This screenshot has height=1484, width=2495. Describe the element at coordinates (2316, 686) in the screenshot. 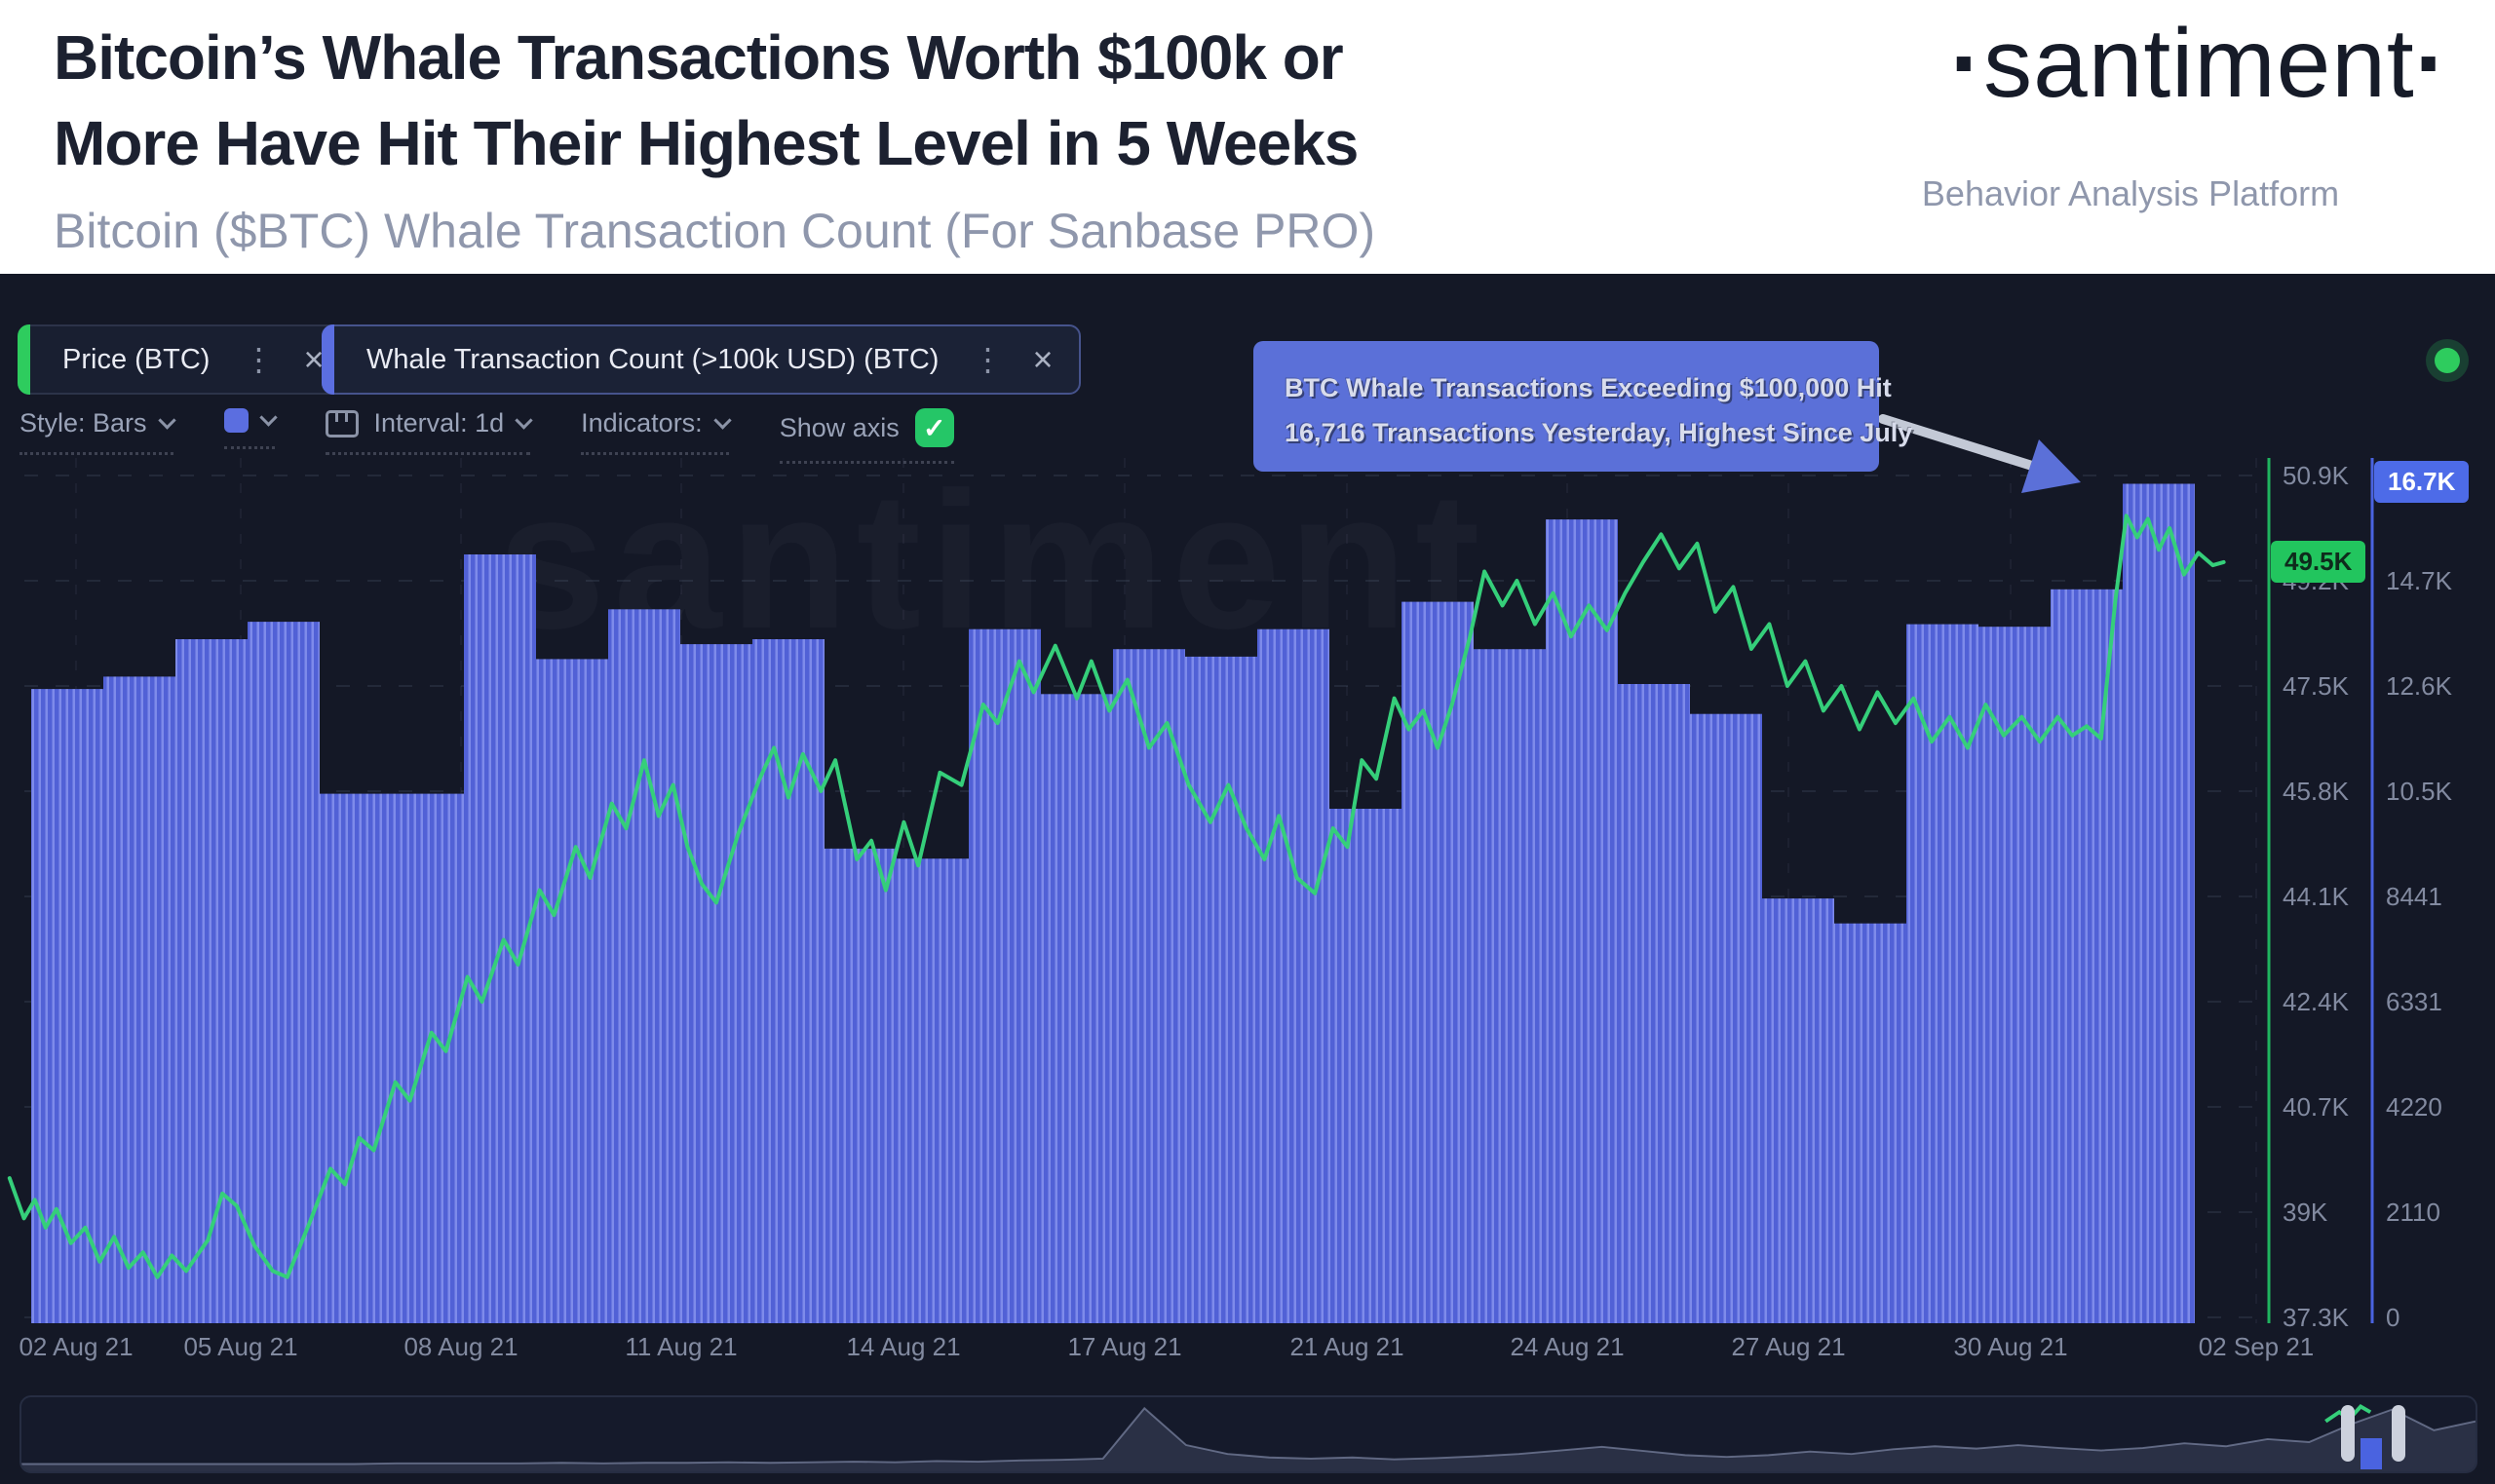

I see `price-tick: 47.5K` at that location.